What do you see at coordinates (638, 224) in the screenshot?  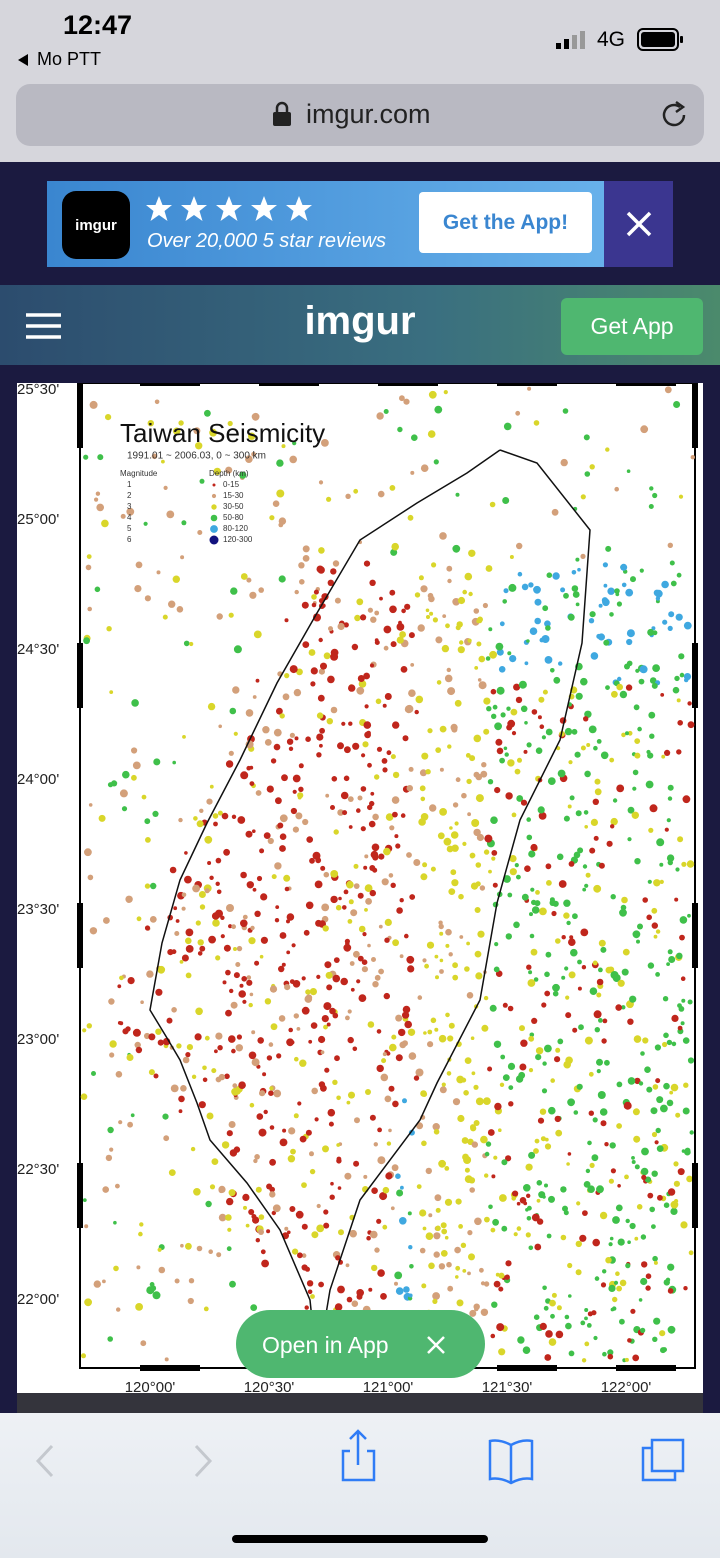 I see `ad-close` at bounding box center [638, 224].